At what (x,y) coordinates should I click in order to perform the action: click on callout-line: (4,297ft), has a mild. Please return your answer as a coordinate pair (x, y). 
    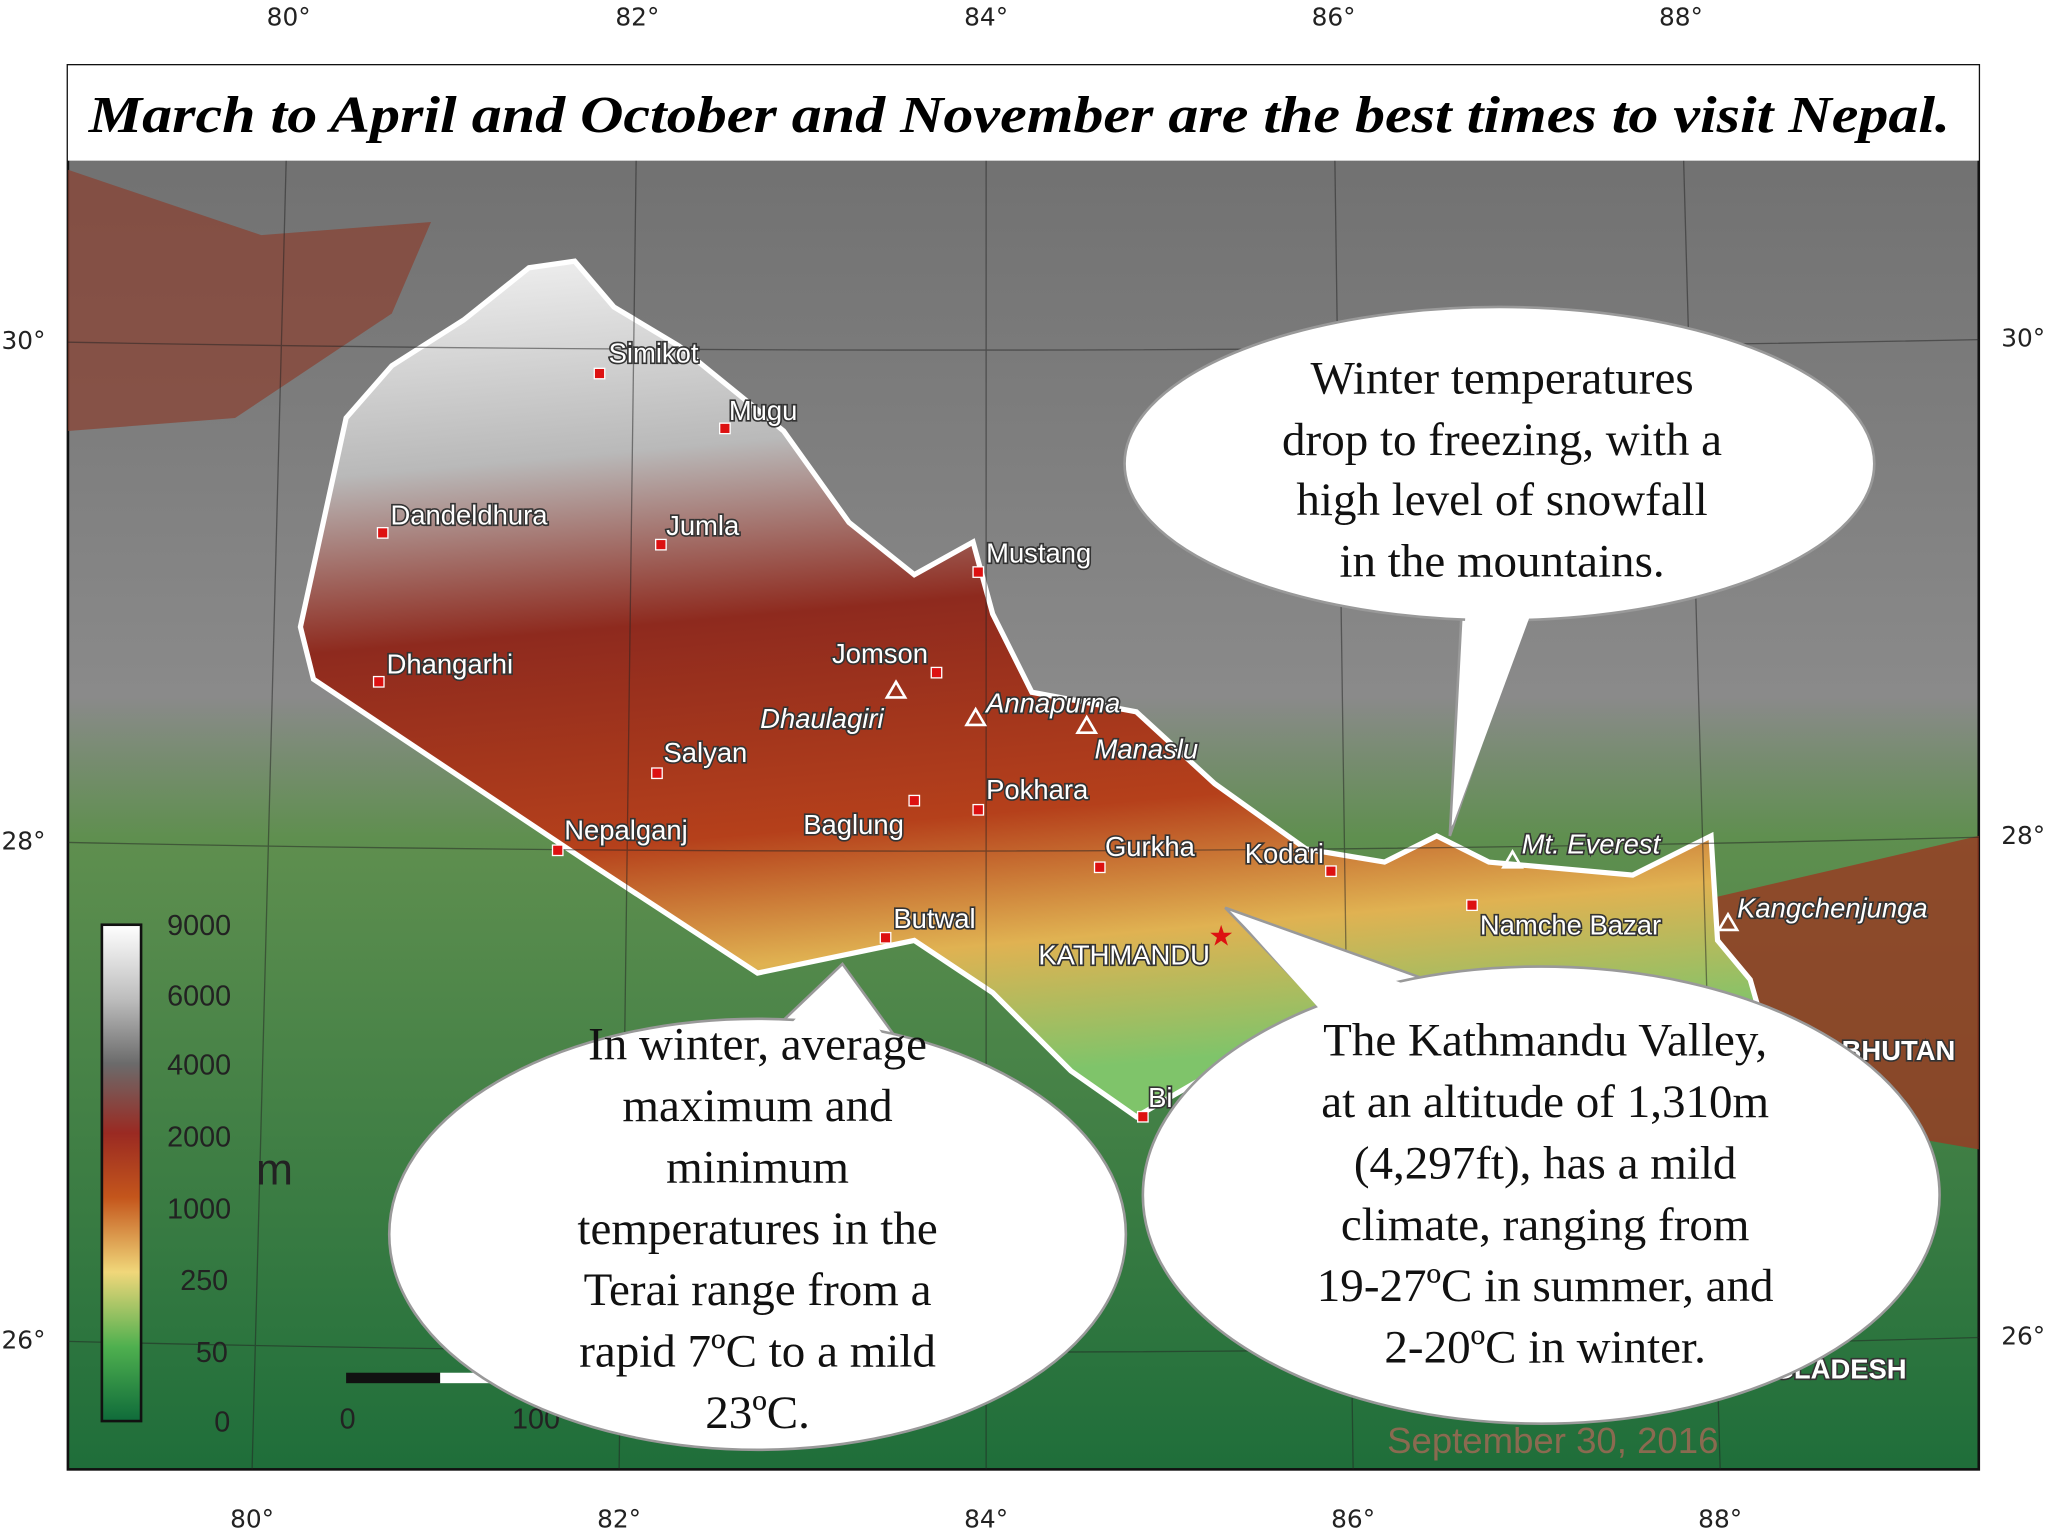
    Looking at the image, I should click on (1545, 1163).